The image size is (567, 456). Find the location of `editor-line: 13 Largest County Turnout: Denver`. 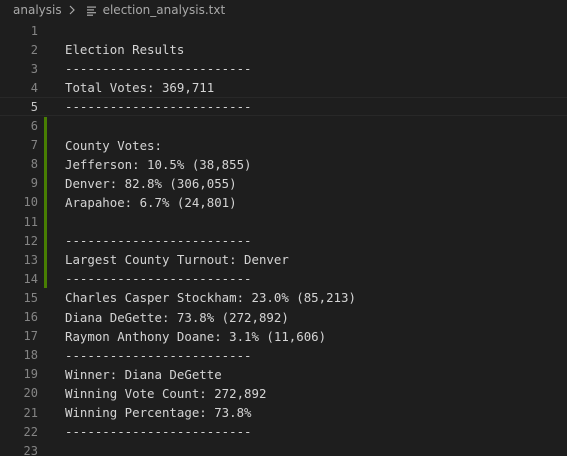

editor-line: 13 Largest County Turnout: Denver is located at coordinates (283, 260).